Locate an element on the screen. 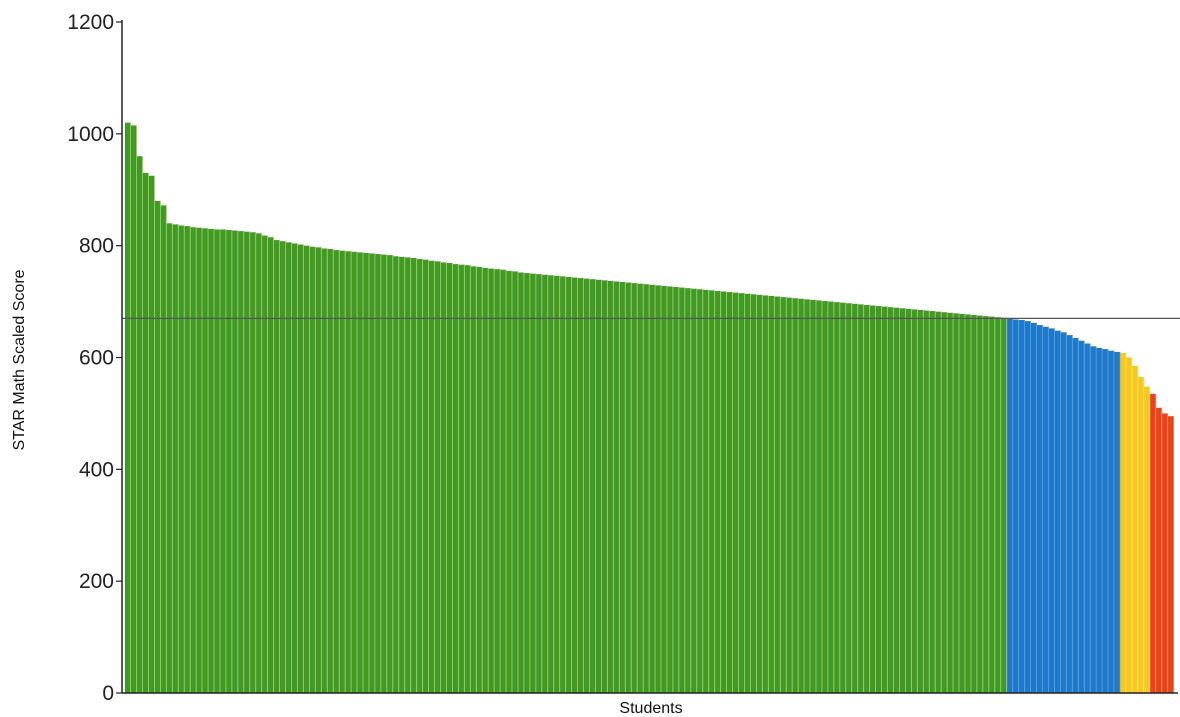  y-axis-title: STAR Math Scaled Score is located at coordinates (19, 359).